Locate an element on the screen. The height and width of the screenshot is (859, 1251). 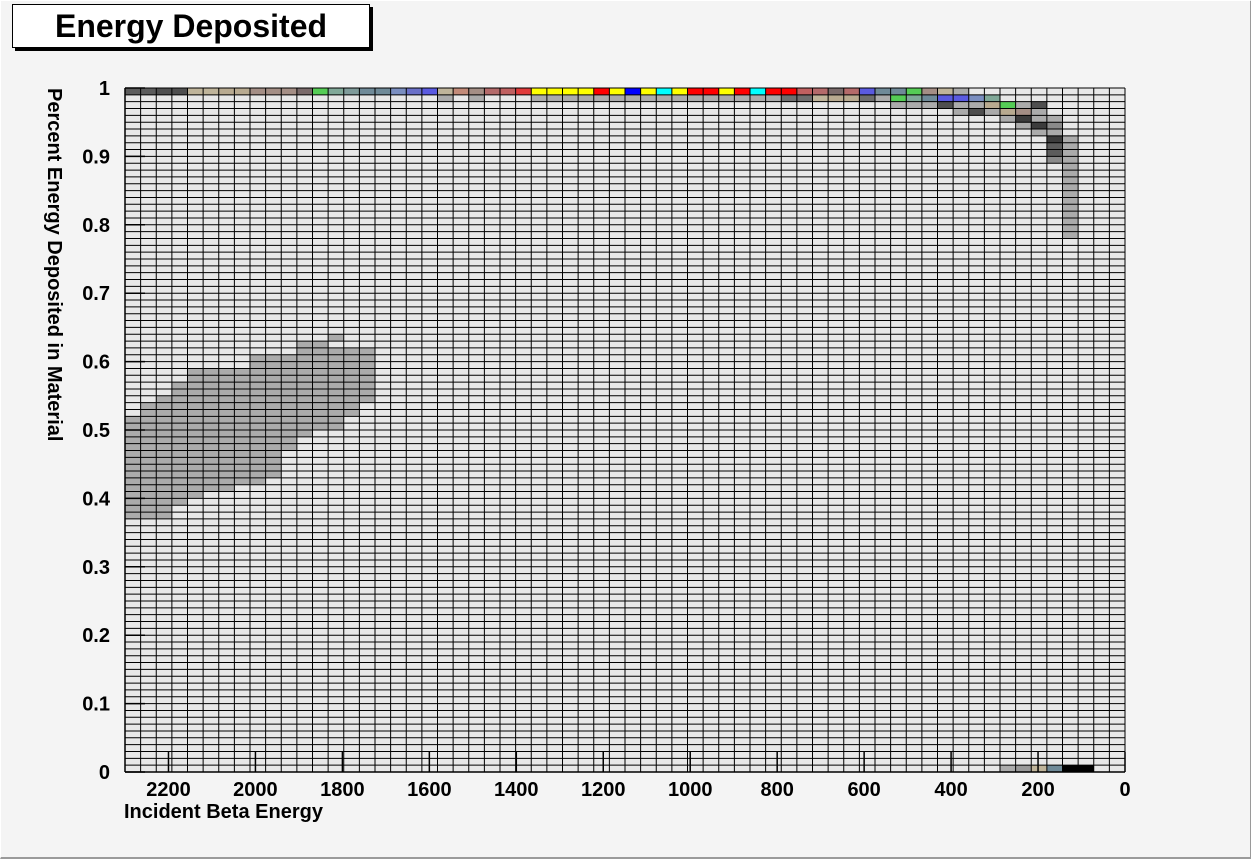
x-tick-label: 200 is located at coordinates (1037, 790).